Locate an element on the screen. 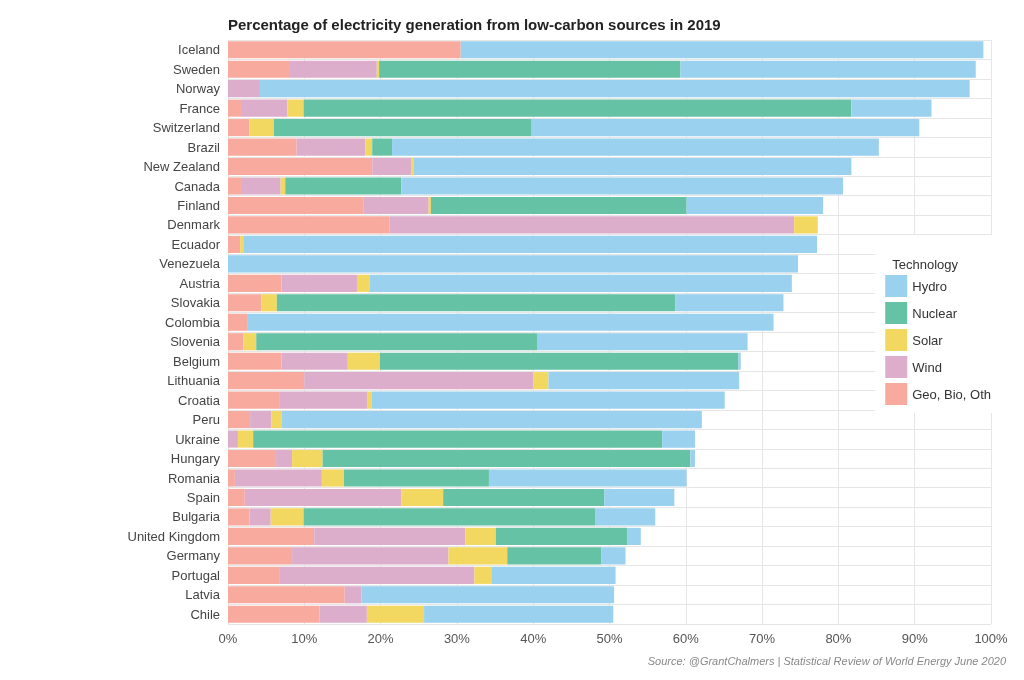  legend-label: Geo, Bio, Oth is located at coordinates (951, 394).